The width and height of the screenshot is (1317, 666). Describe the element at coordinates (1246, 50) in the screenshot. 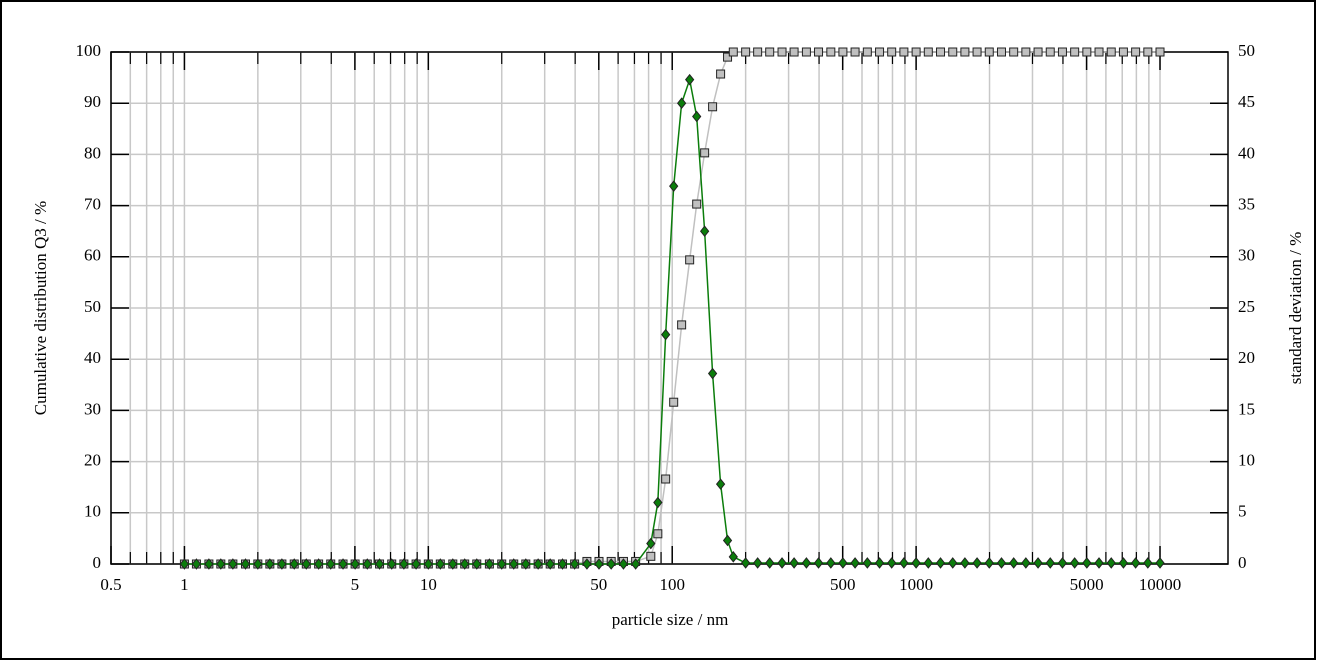

I see `y2-tick-label: 50` at that location.